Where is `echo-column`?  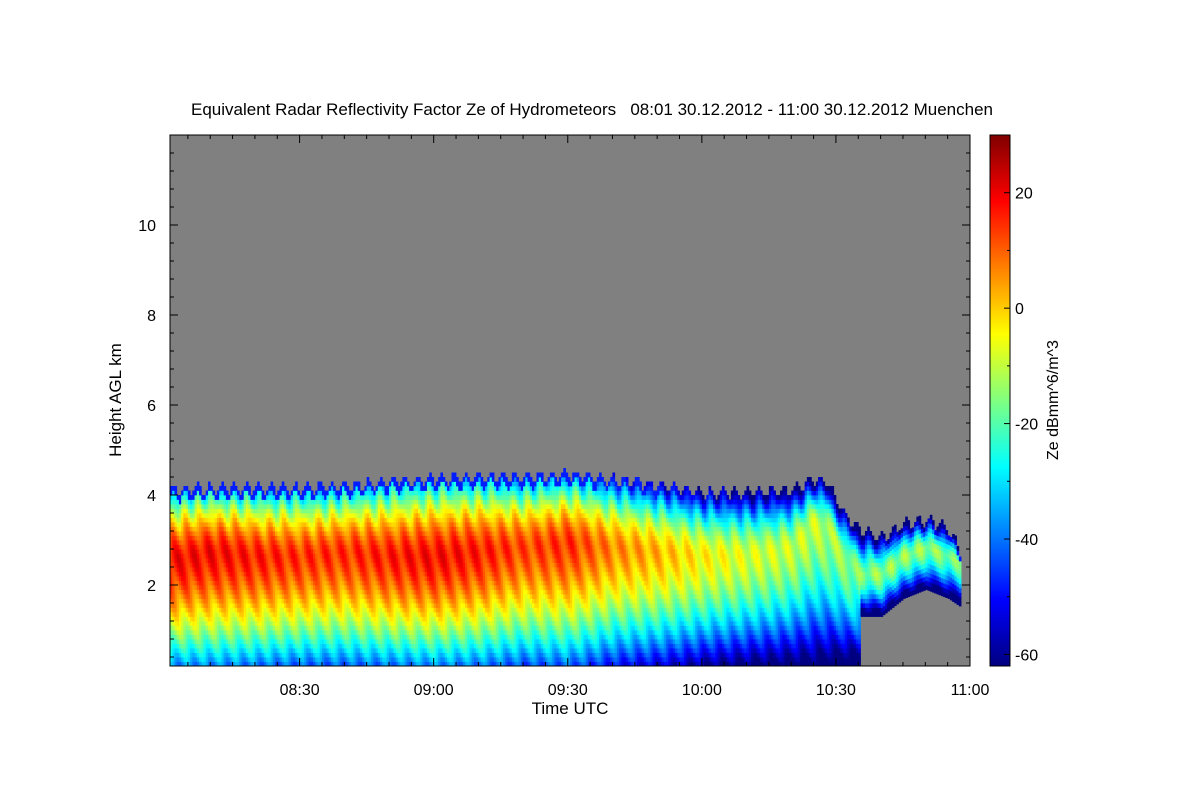 echo-column is located at coordinates (408, 573).